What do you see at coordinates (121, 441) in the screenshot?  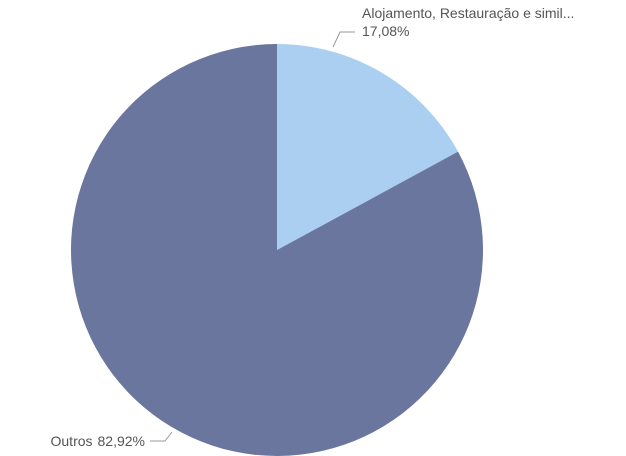 I see `value-label: 82,92%` at bounding box center [121, 441].